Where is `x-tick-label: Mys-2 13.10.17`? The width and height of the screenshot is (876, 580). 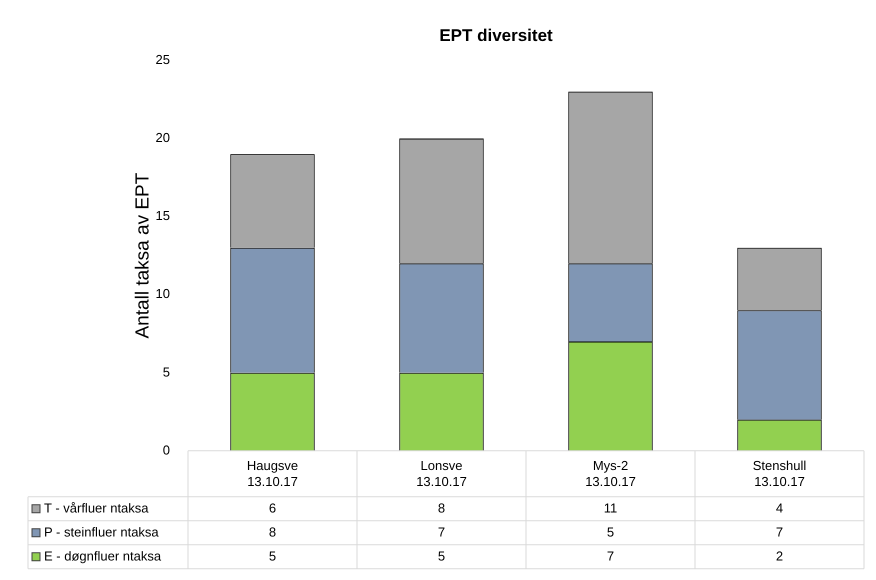
x-tick-label: Mys-2 13.10.17 is located at coordinates (610, 473).